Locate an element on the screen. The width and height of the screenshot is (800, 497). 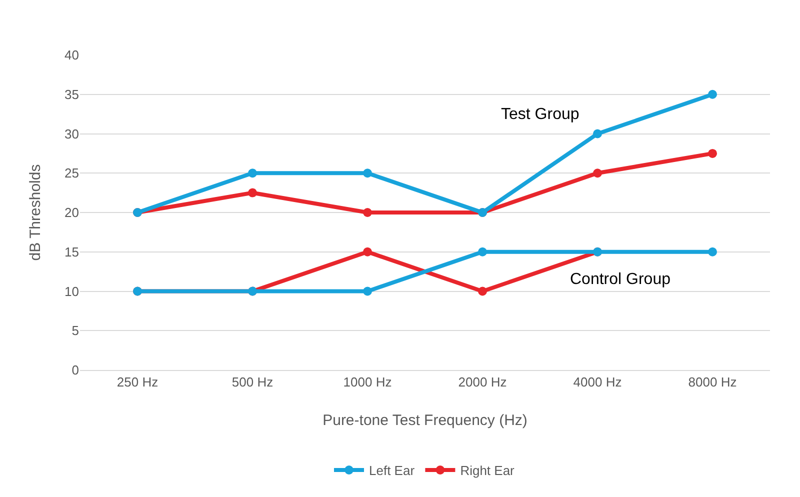
y-tick-label: 10 is located at coordinates (71, 291).